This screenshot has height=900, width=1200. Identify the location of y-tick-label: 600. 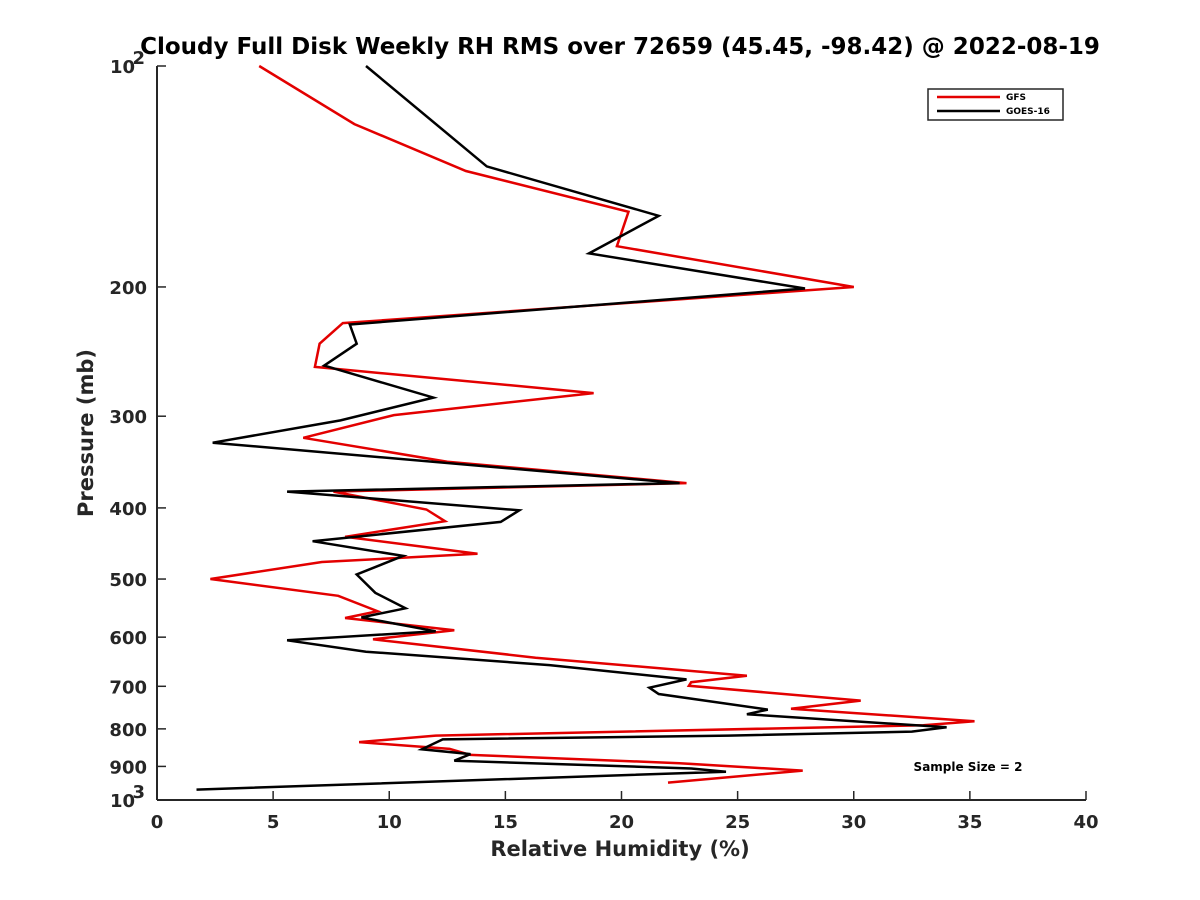
(128, 638).